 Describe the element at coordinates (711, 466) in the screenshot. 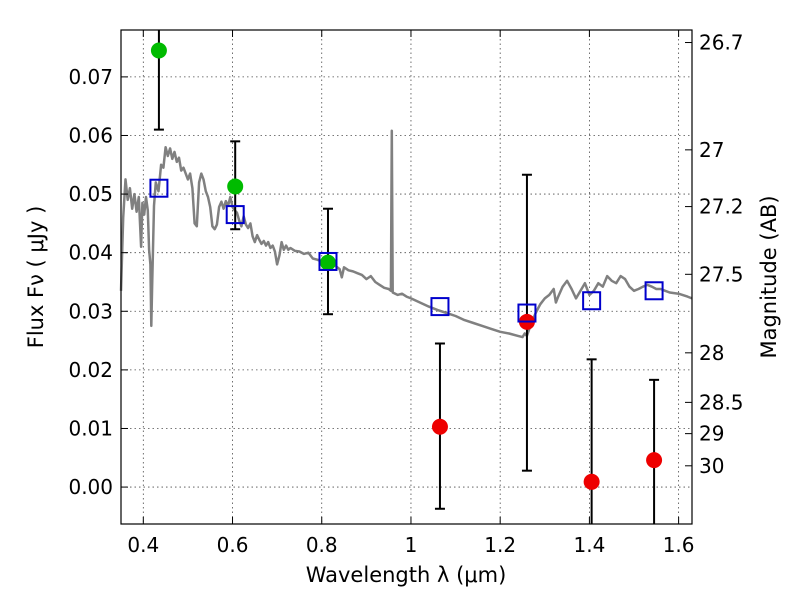

I see `right-tick-label: 30` at that location.